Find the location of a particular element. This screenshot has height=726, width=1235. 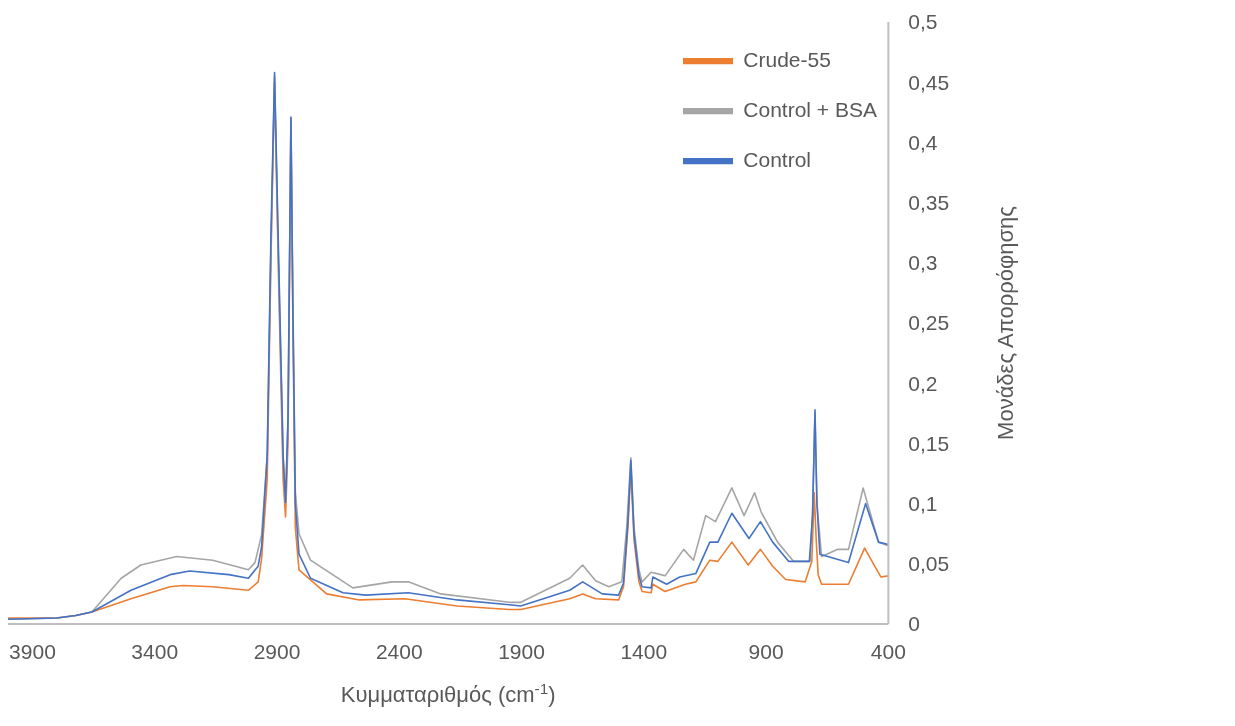

x-tick-label: 3400 is located at coordinates (155, 651).